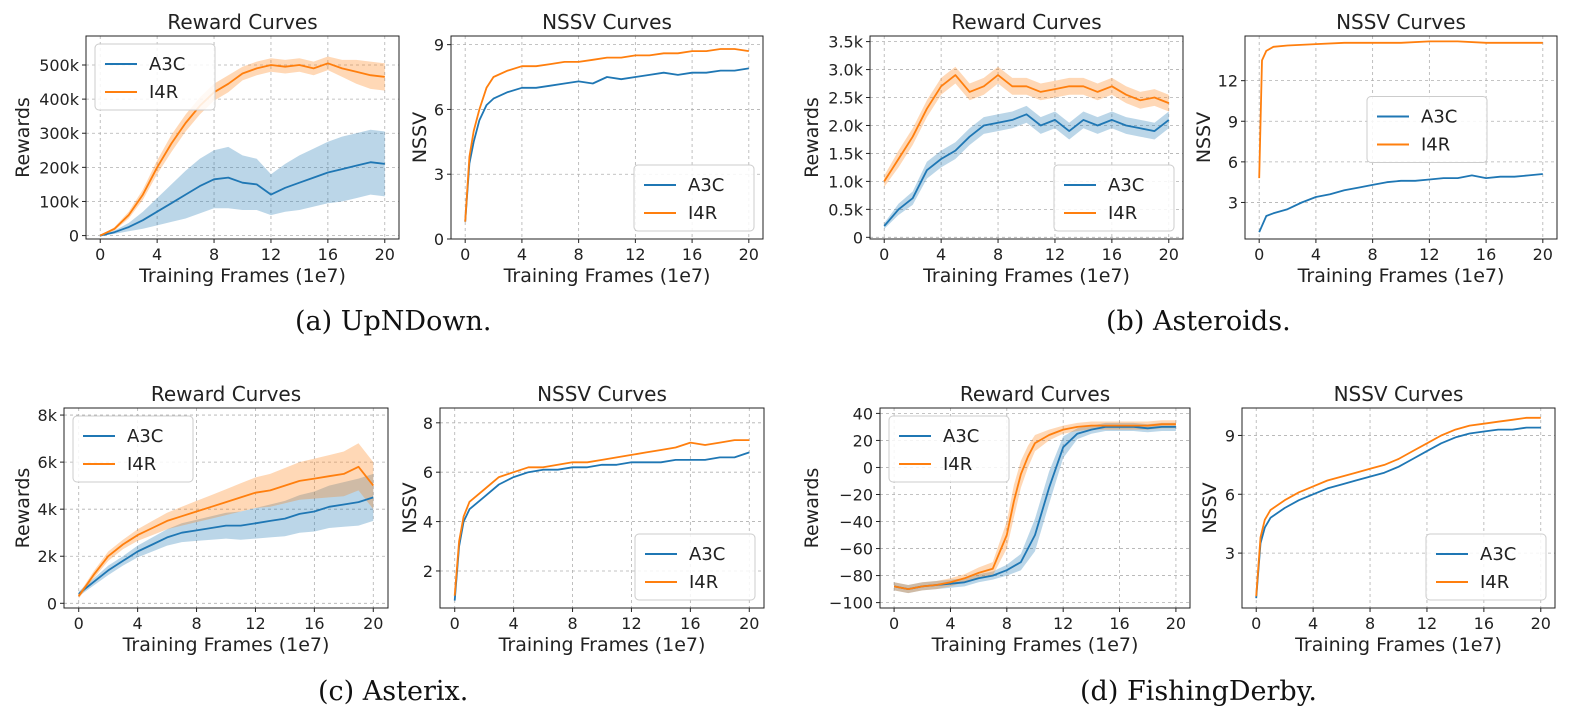 The height and width of the screenshot is (720, 1593). I want to click on y-tick-label: 40, so click(863, 413).